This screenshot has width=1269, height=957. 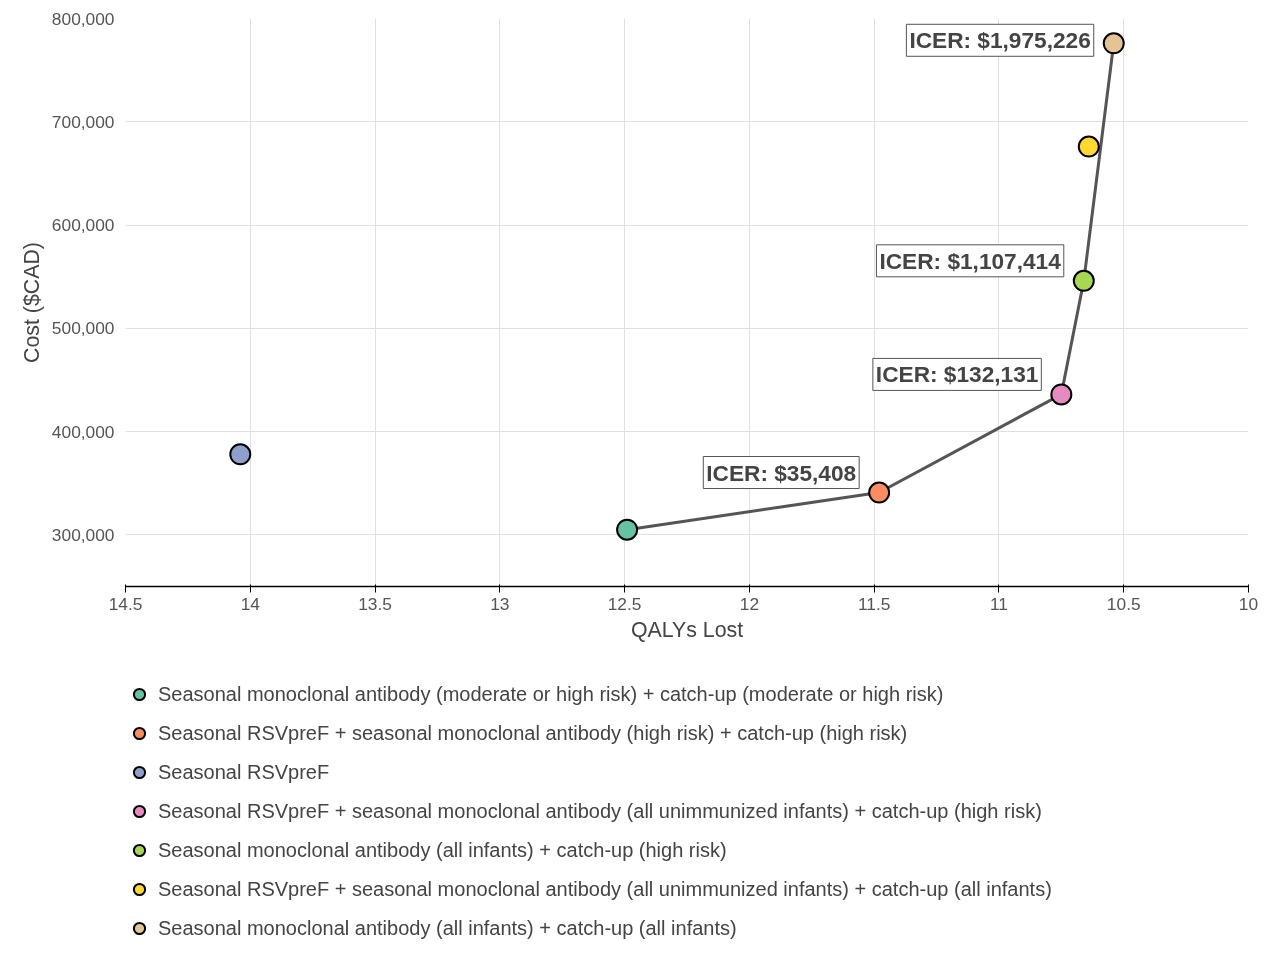 I want to click on legend-label: Seasonal monoclonal antibody (moderate or high risk) + catch-up (moderate or high risk), so click(x=551, y=694).